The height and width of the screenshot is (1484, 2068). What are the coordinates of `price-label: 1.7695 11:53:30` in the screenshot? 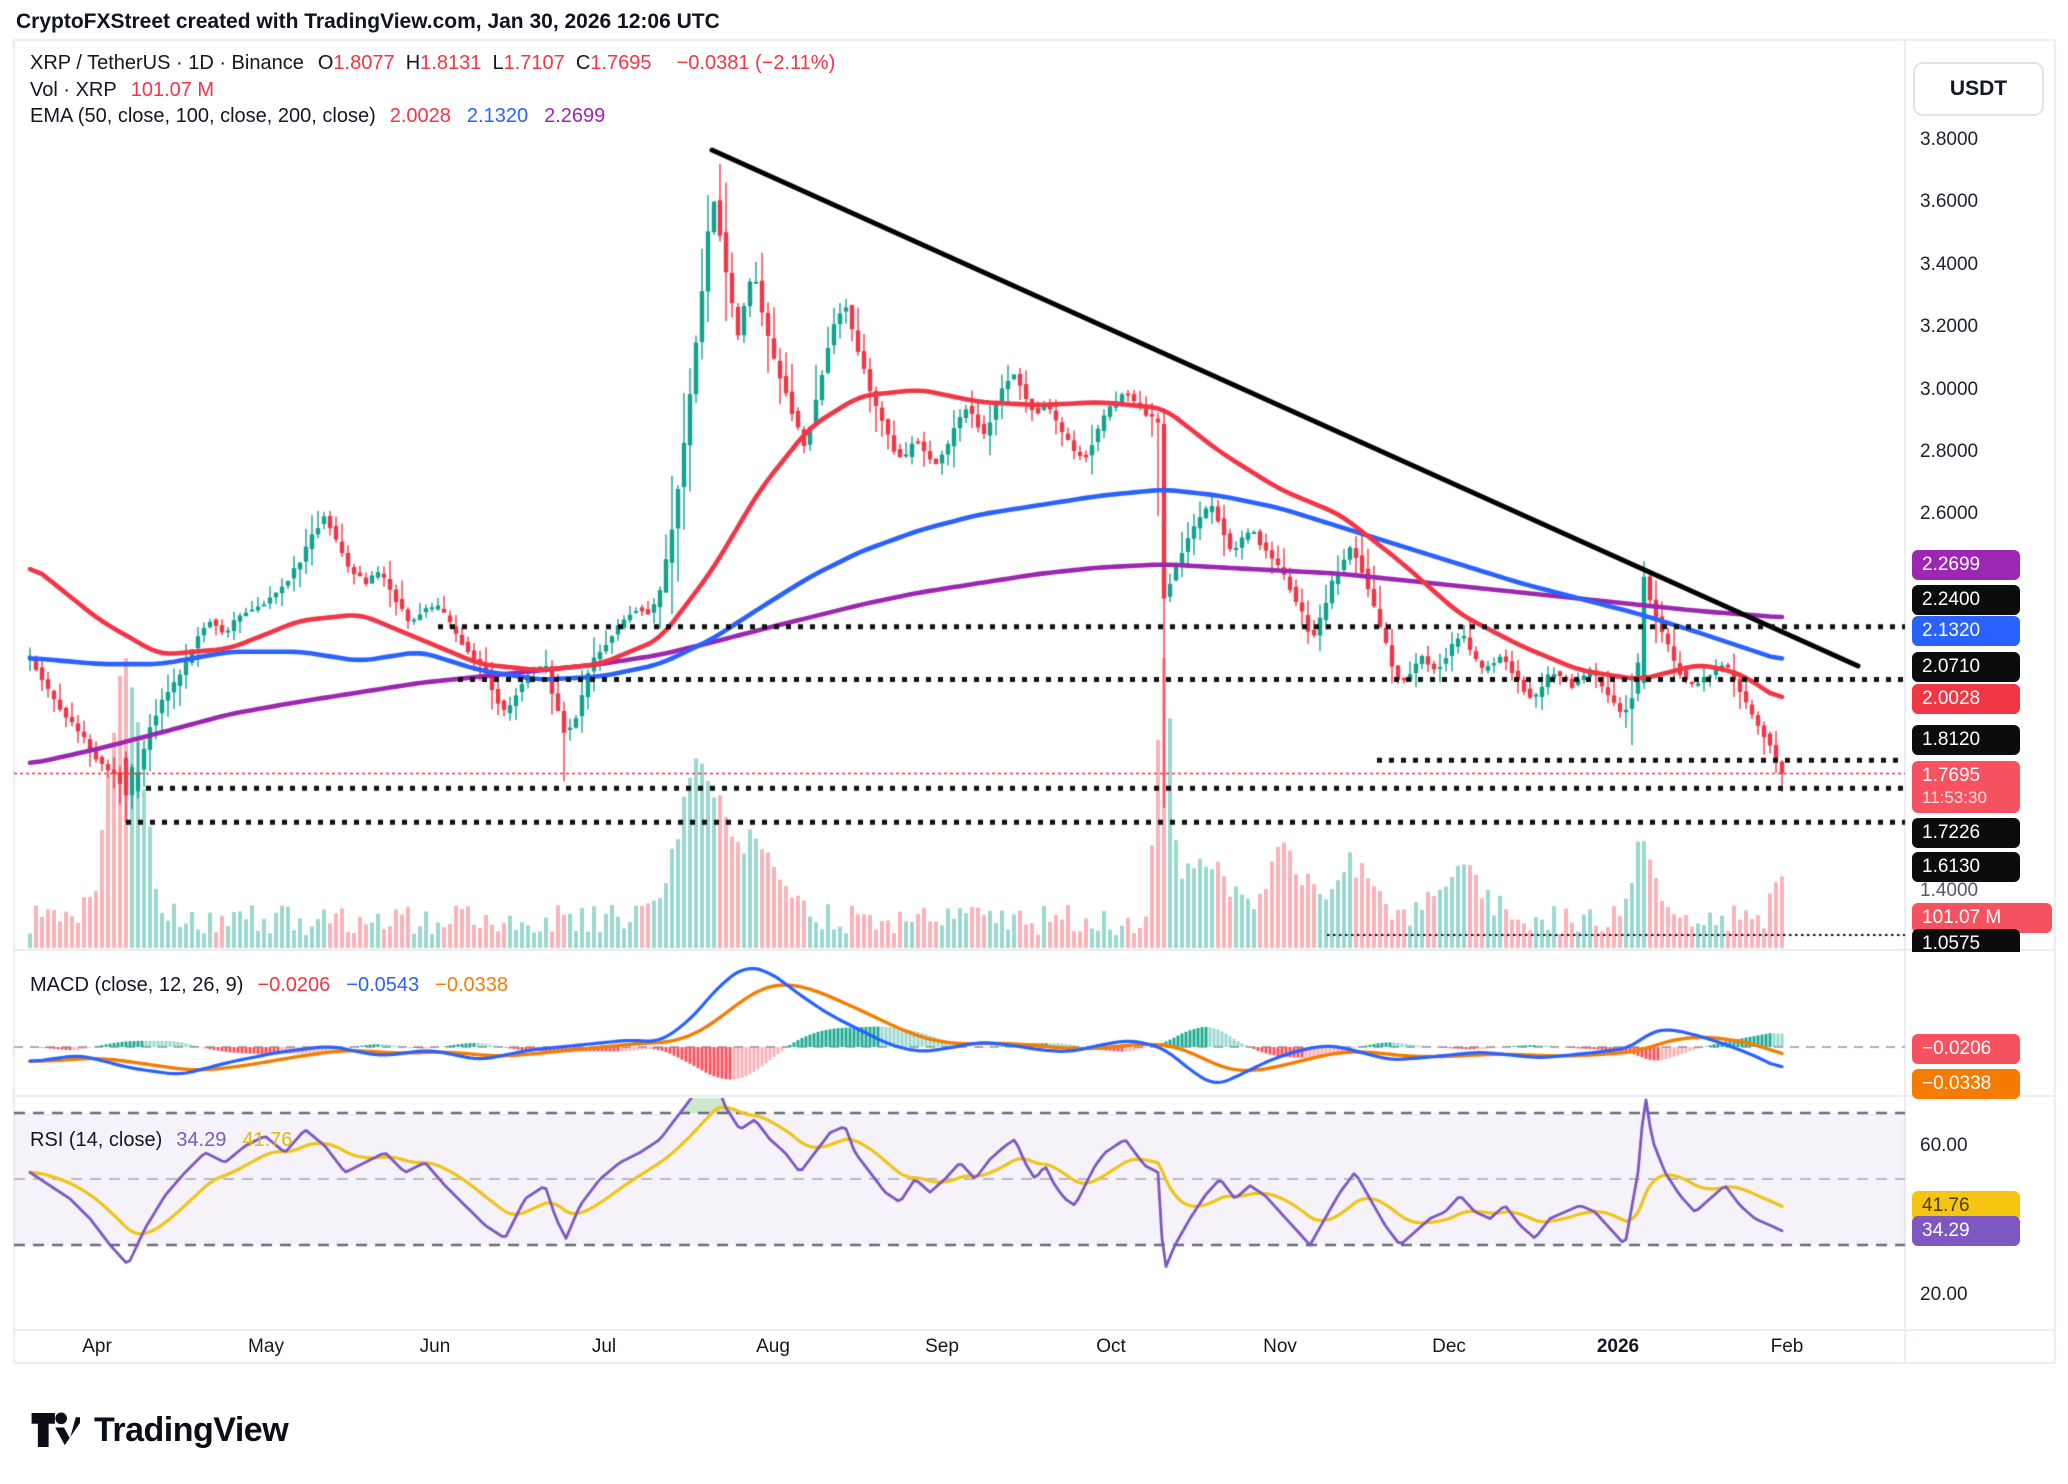 It's located at (1966, 787).